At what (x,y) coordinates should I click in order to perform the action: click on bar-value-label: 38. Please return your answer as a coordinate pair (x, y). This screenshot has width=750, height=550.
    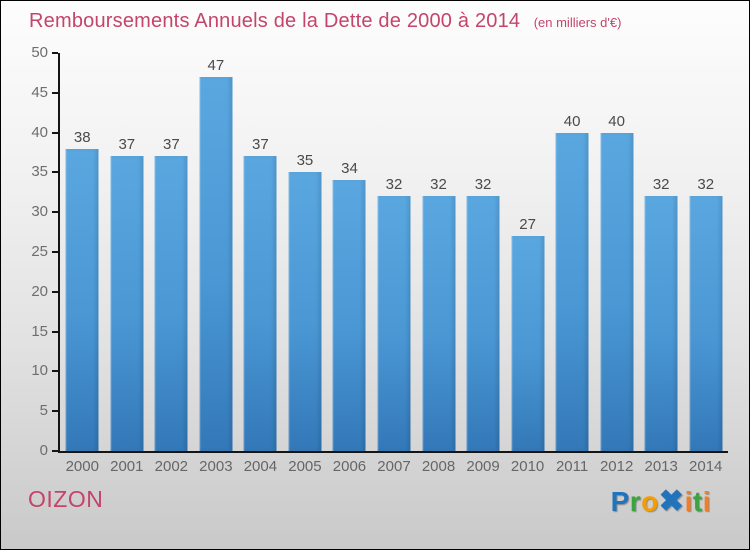
    Looking at the image, I should click on (82, 137).